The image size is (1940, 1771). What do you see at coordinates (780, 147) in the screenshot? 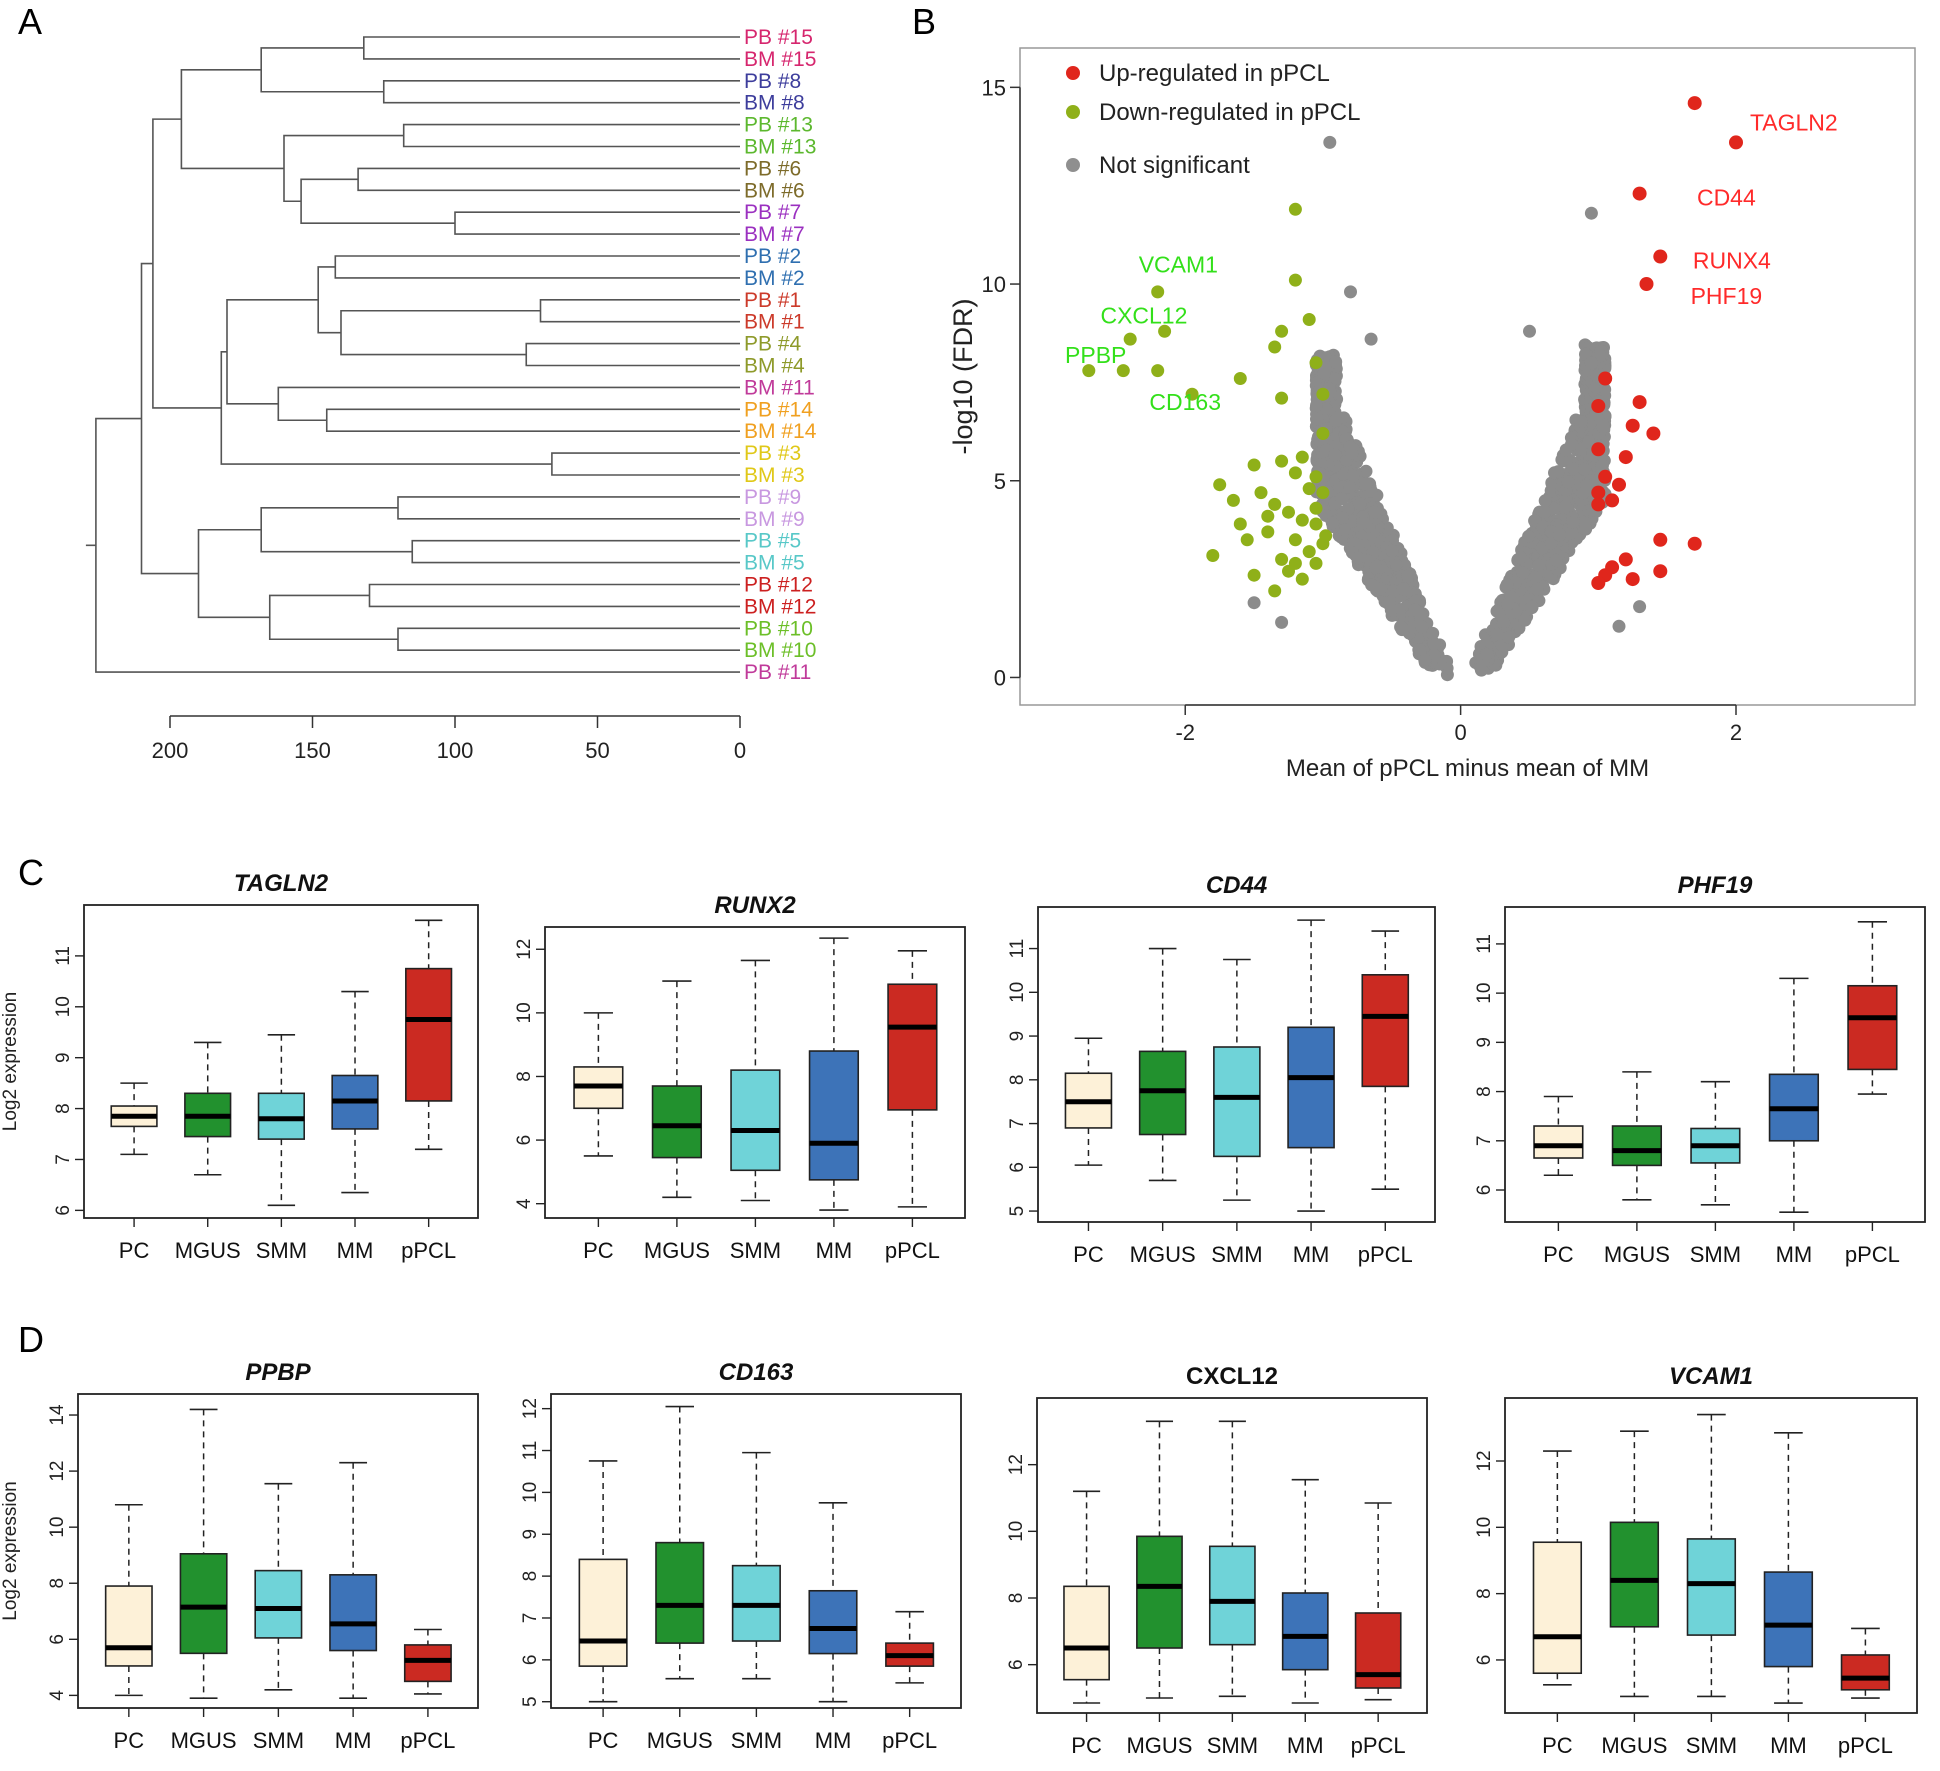
I see `dendrogram-leaf-label: BM #13` at bounding box center [780, 147].